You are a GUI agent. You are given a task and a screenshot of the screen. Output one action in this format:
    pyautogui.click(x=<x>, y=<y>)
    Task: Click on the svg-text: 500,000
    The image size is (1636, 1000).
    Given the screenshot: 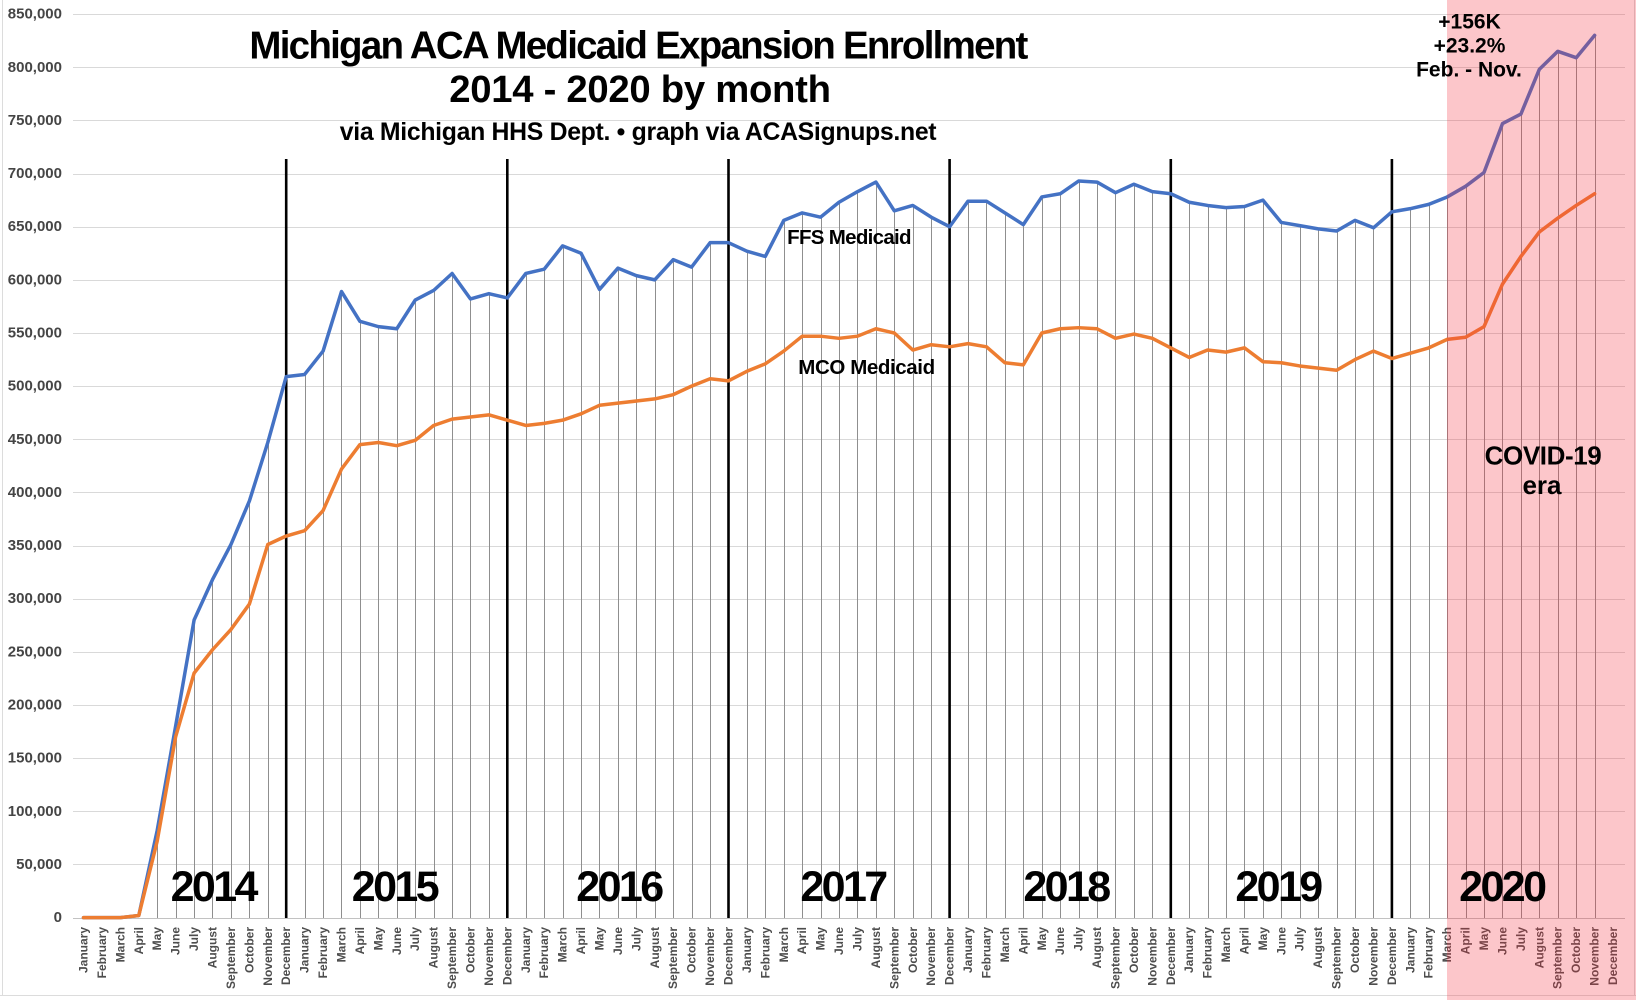 What is the action you would take?
    pyautogui.click(x=35, y=386)
    